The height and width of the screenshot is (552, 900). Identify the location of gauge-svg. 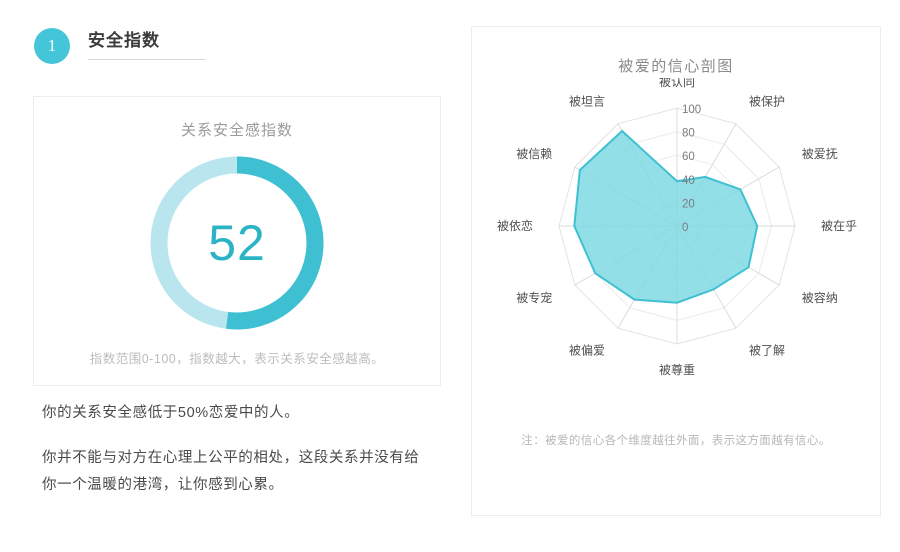
(237, 243).